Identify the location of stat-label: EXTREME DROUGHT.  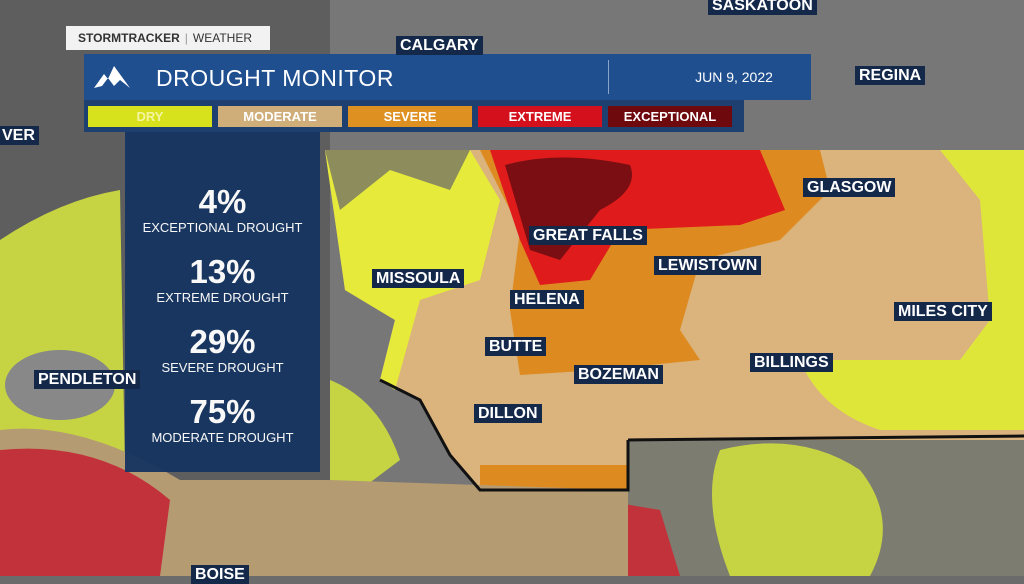
(222, 297).